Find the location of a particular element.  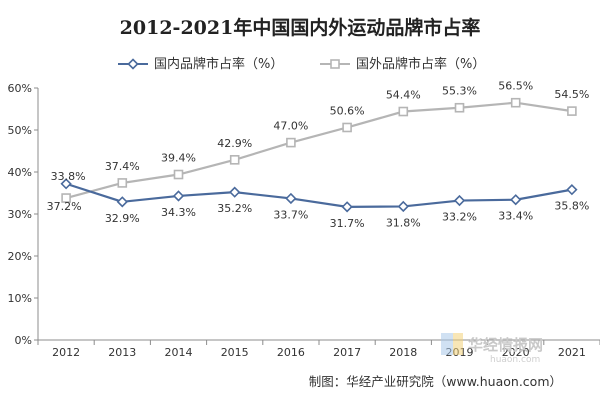

x-tick-label: 2018 is located at coordinates (403, 352).